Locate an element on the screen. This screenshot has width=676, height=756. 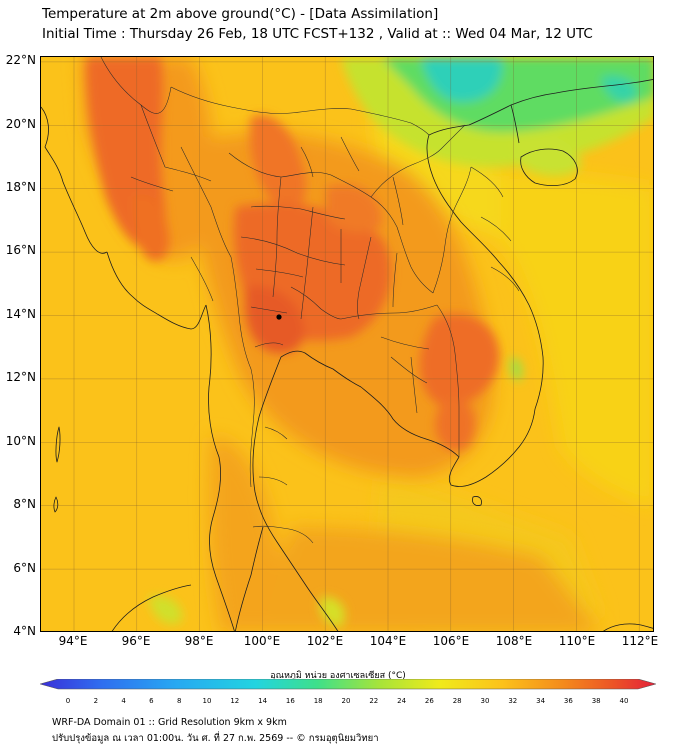
colorbar-tick-22: 22 is located at coordinates (374, 701).